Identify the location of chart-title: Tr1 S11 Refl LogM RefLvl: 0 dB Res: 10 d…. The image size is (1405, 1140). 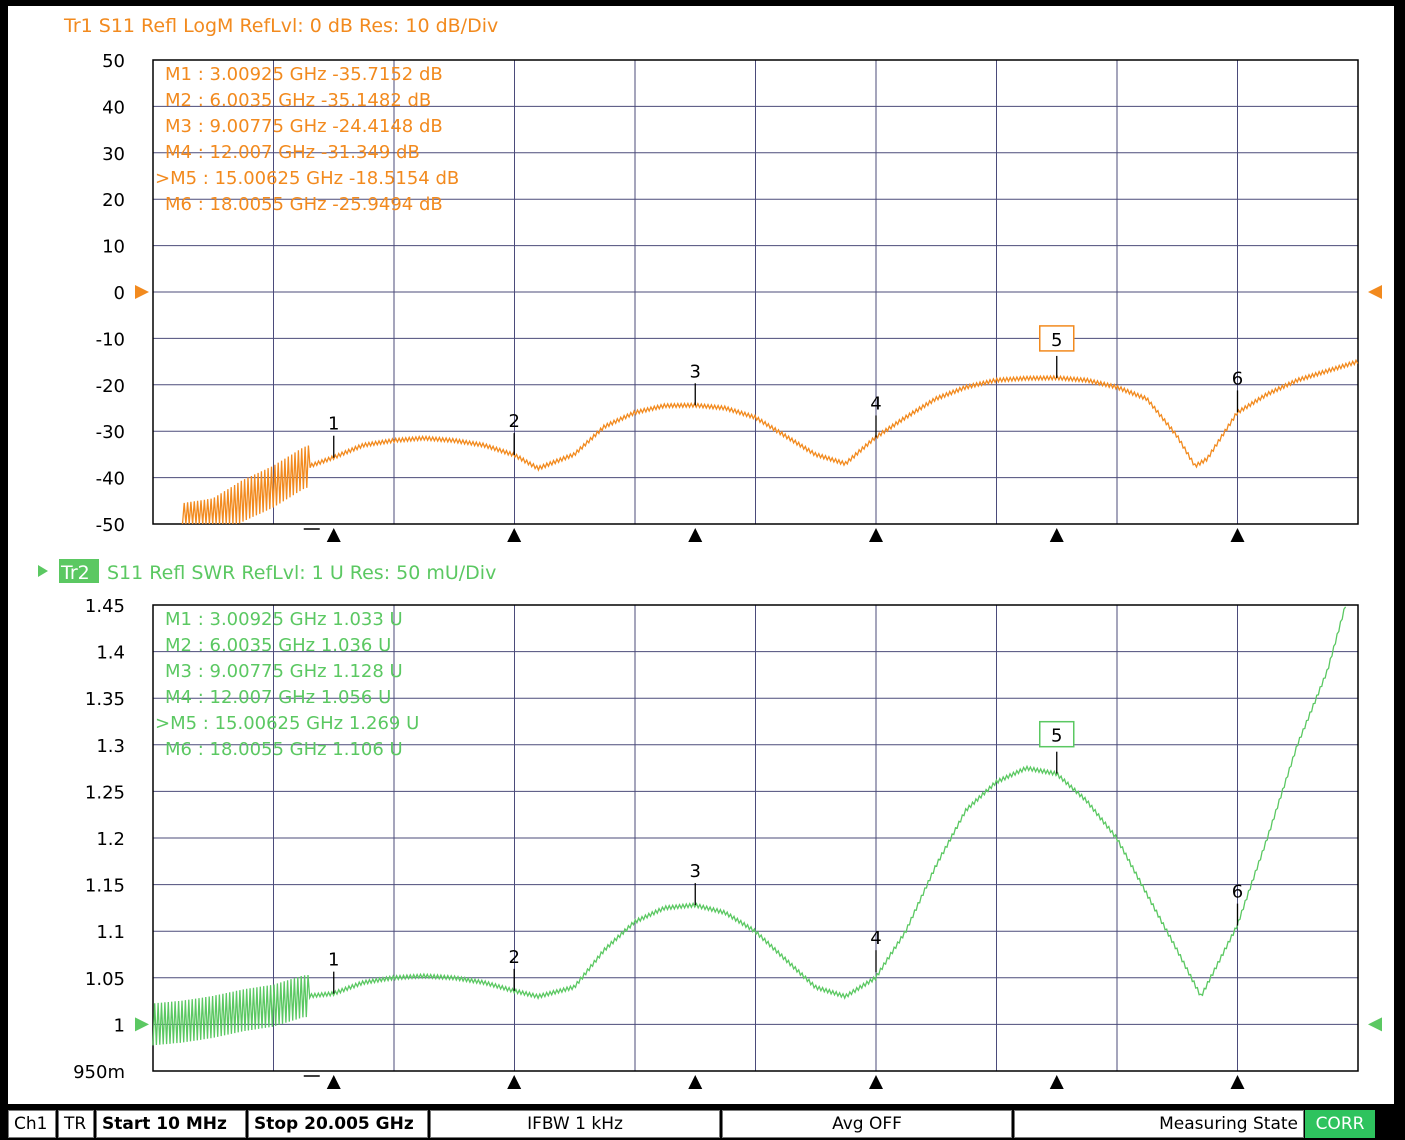
(280, 26).